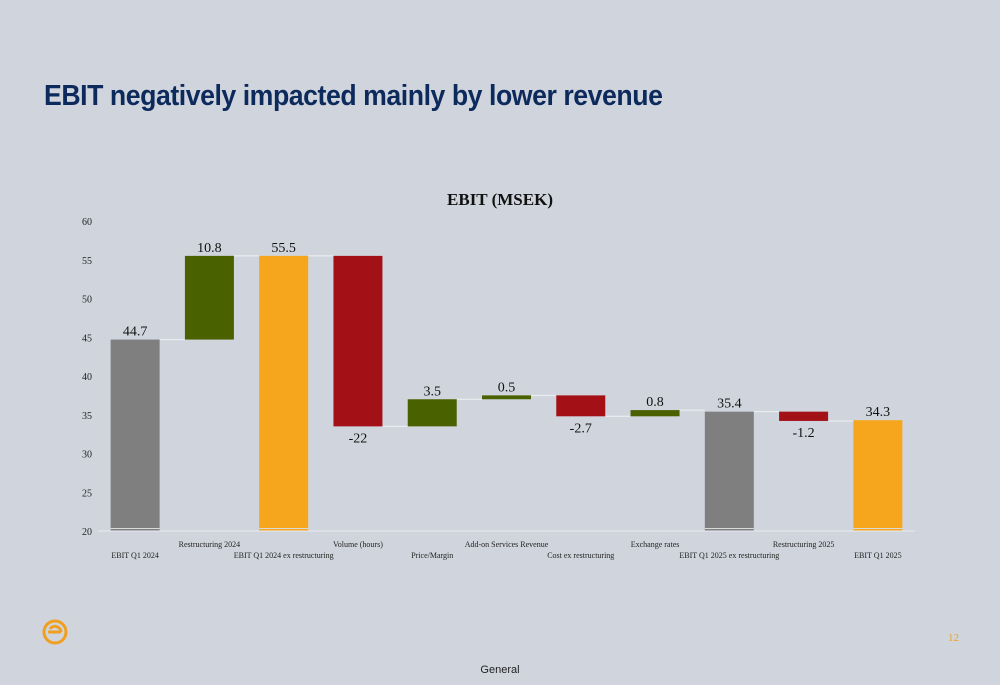  I want to click on y-tick-label: 55, so click(87, 261).